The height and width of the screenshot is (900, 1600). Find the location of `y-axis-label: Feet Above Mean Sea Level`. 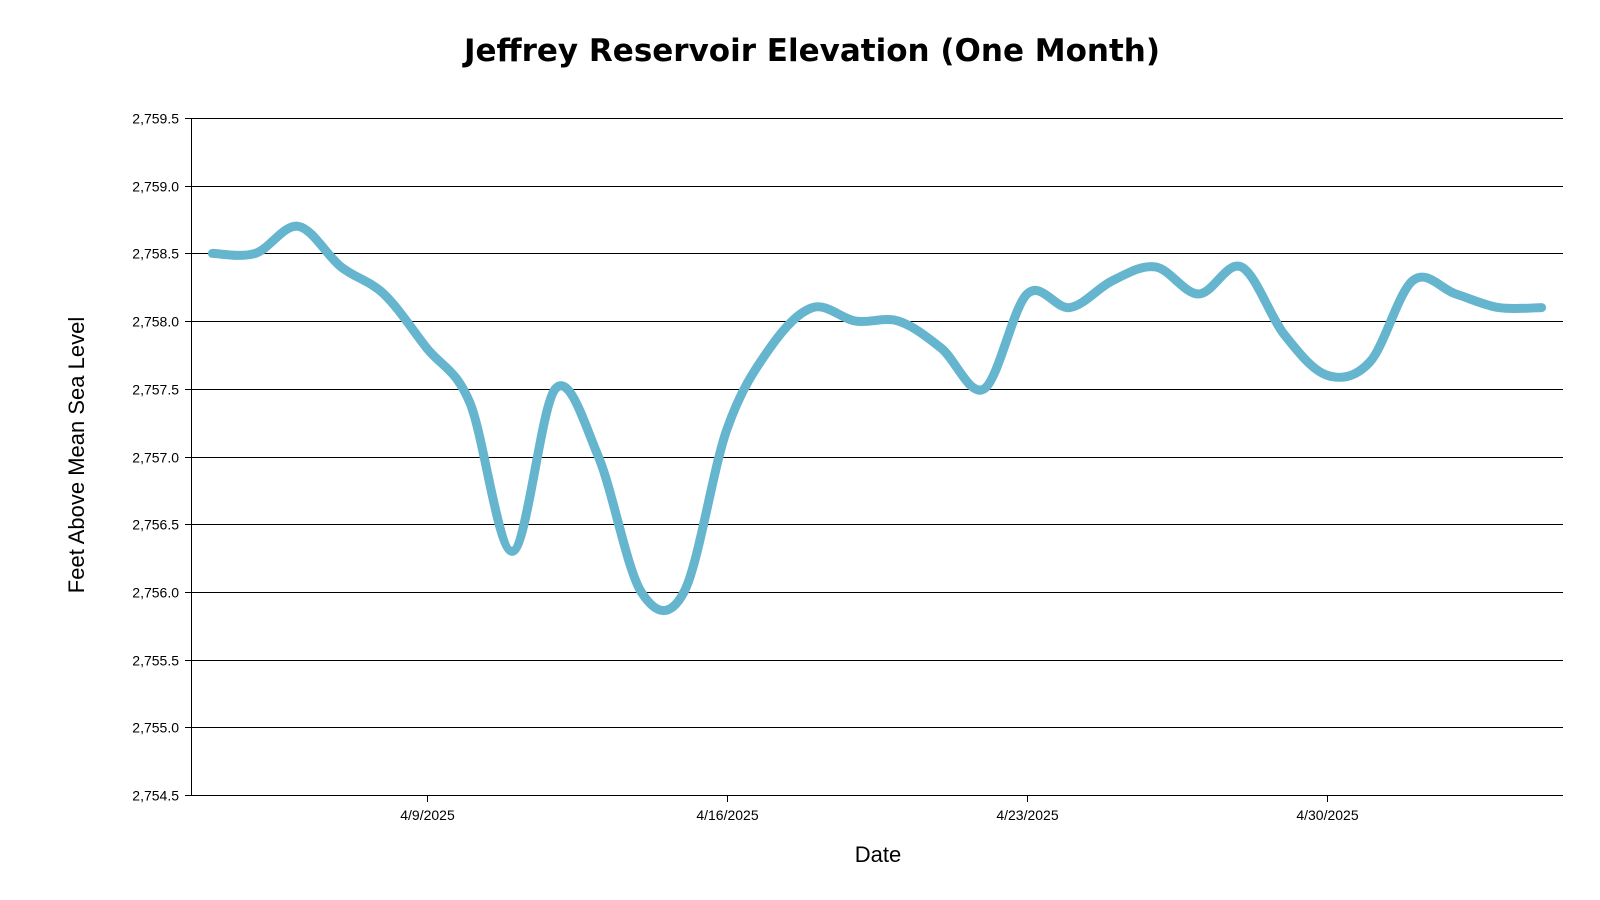

y-axis-label: Feet Above Mean Sea Level is located at coordinates (76, 455).